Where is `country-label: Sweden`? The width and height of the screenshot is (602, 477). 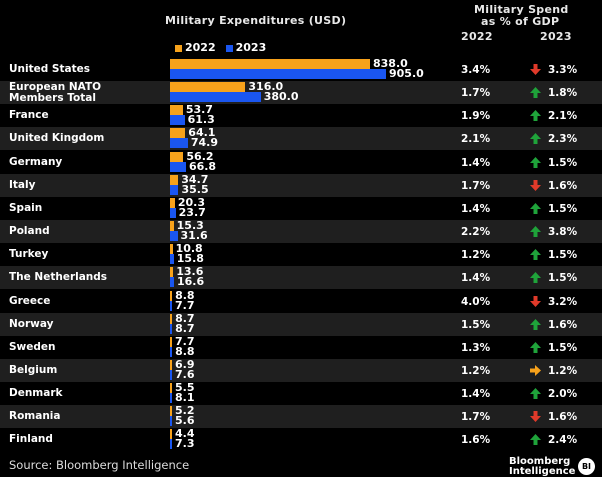 country-label: Sweden is located at coordinates (32, 347).